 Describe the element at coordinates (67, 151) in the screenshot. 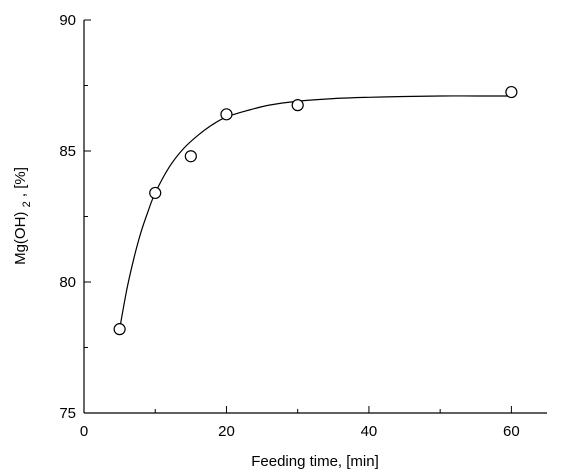

I see `y-tick-label: 85` at that location.